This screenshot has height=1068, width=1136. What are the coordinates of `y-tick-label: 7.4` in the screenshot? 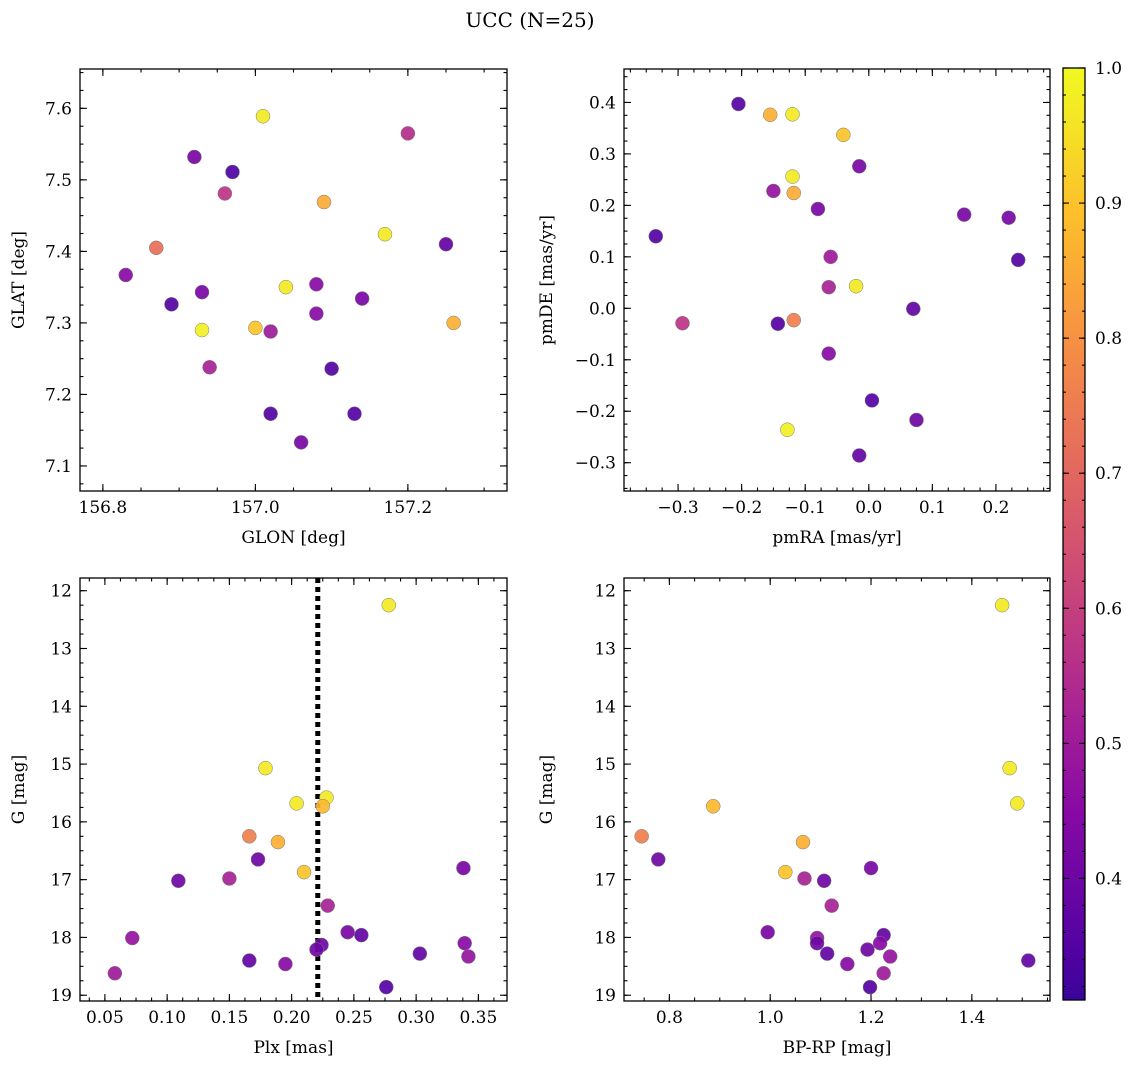 It's located at (58, 252).